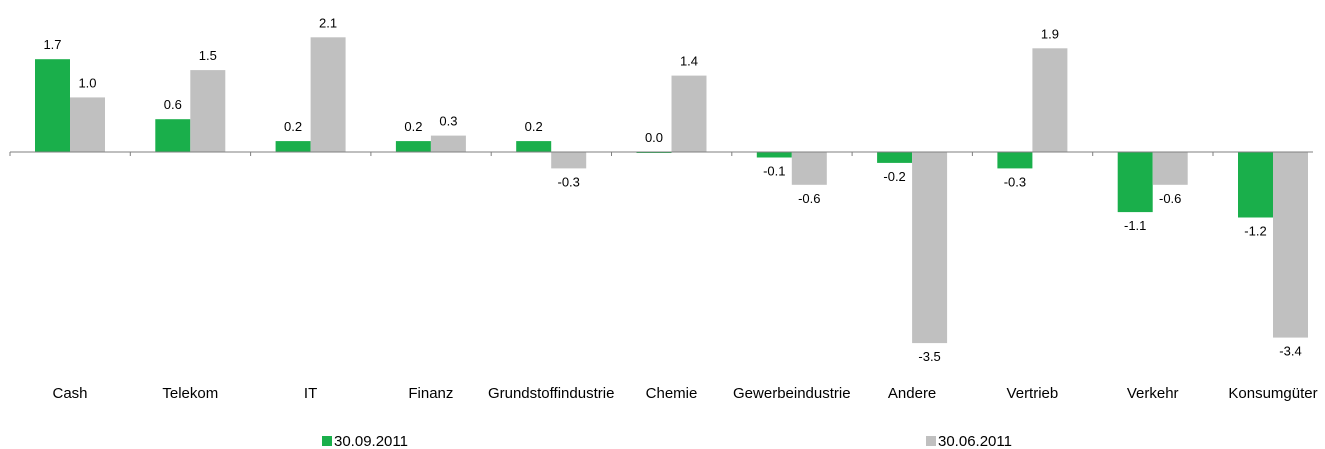  I want to click on category-label-telekom: Telekom, so click(190, 393).